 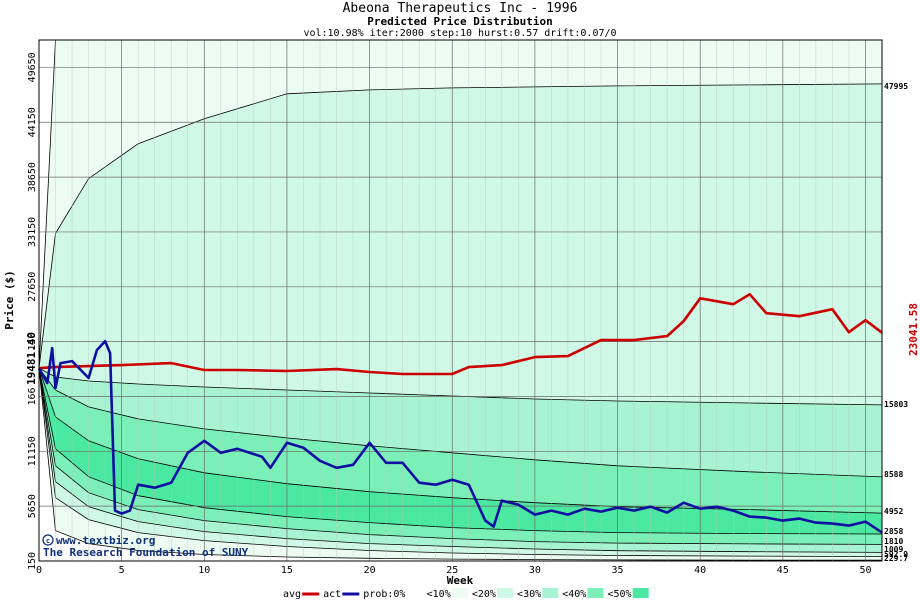 I want to click on x-tick-label: 20, so click(x=370, y=570).